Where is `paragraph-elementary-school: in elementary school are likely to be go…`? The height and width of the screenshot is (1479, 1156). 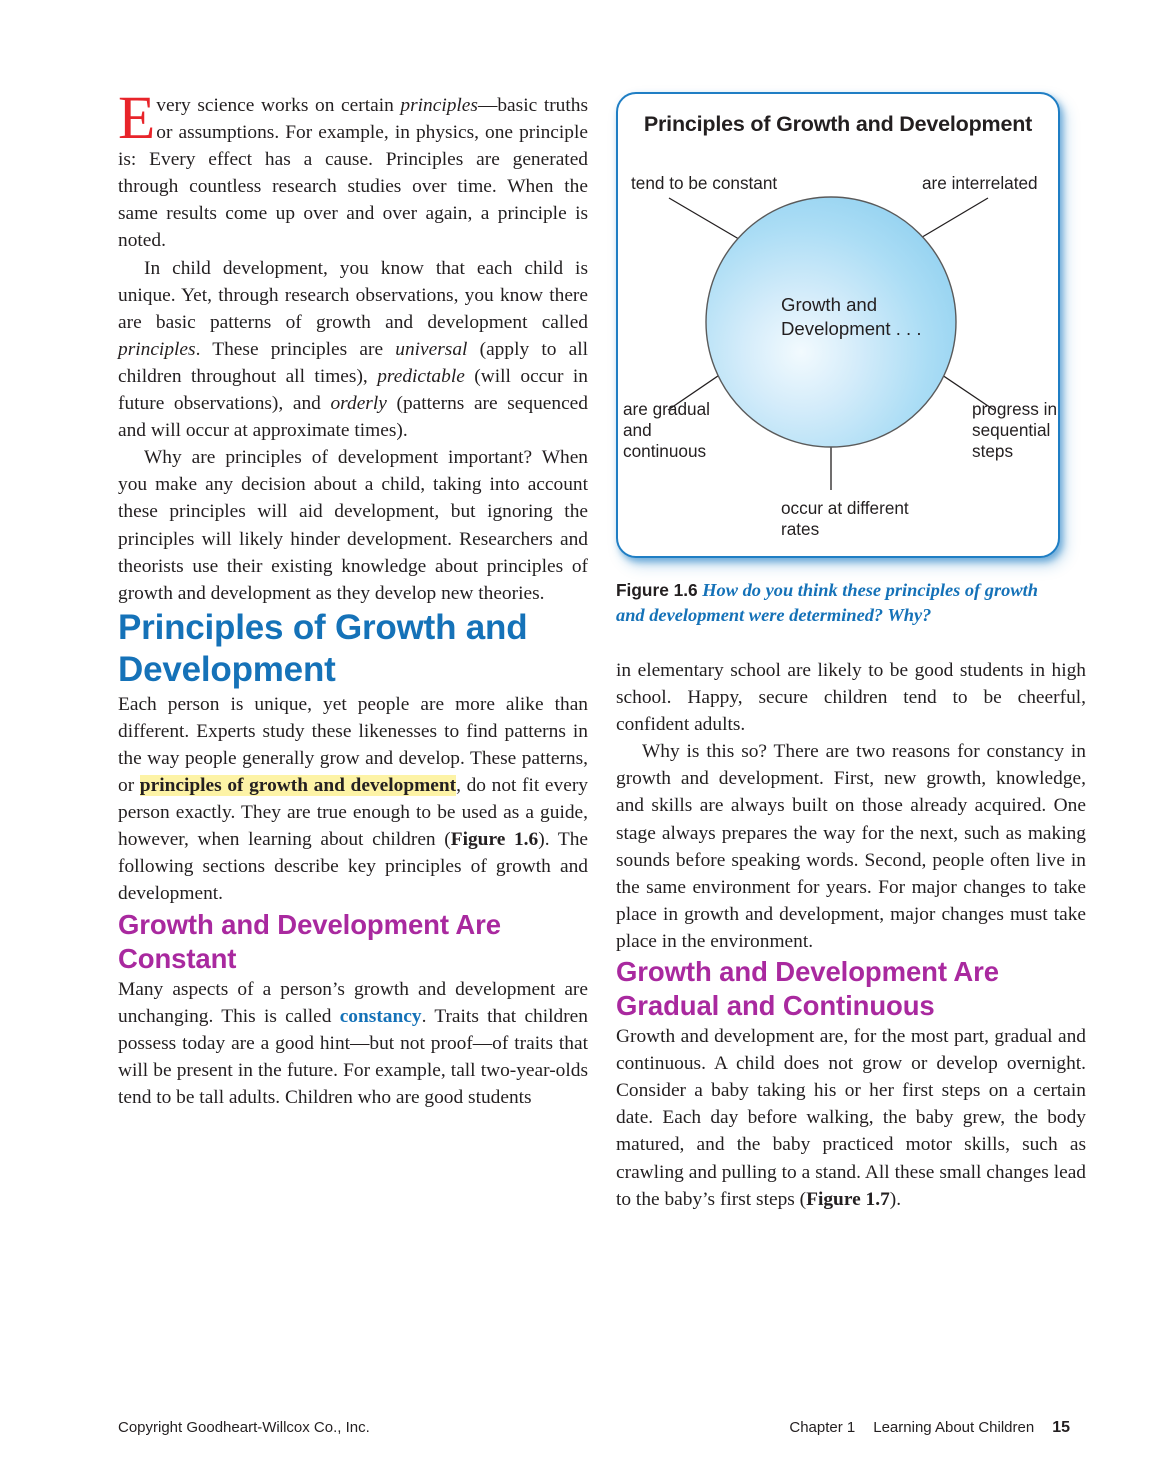 paragraph-elementary-school: in elementary school are likely to be go… is located at coordinates (851, 698).